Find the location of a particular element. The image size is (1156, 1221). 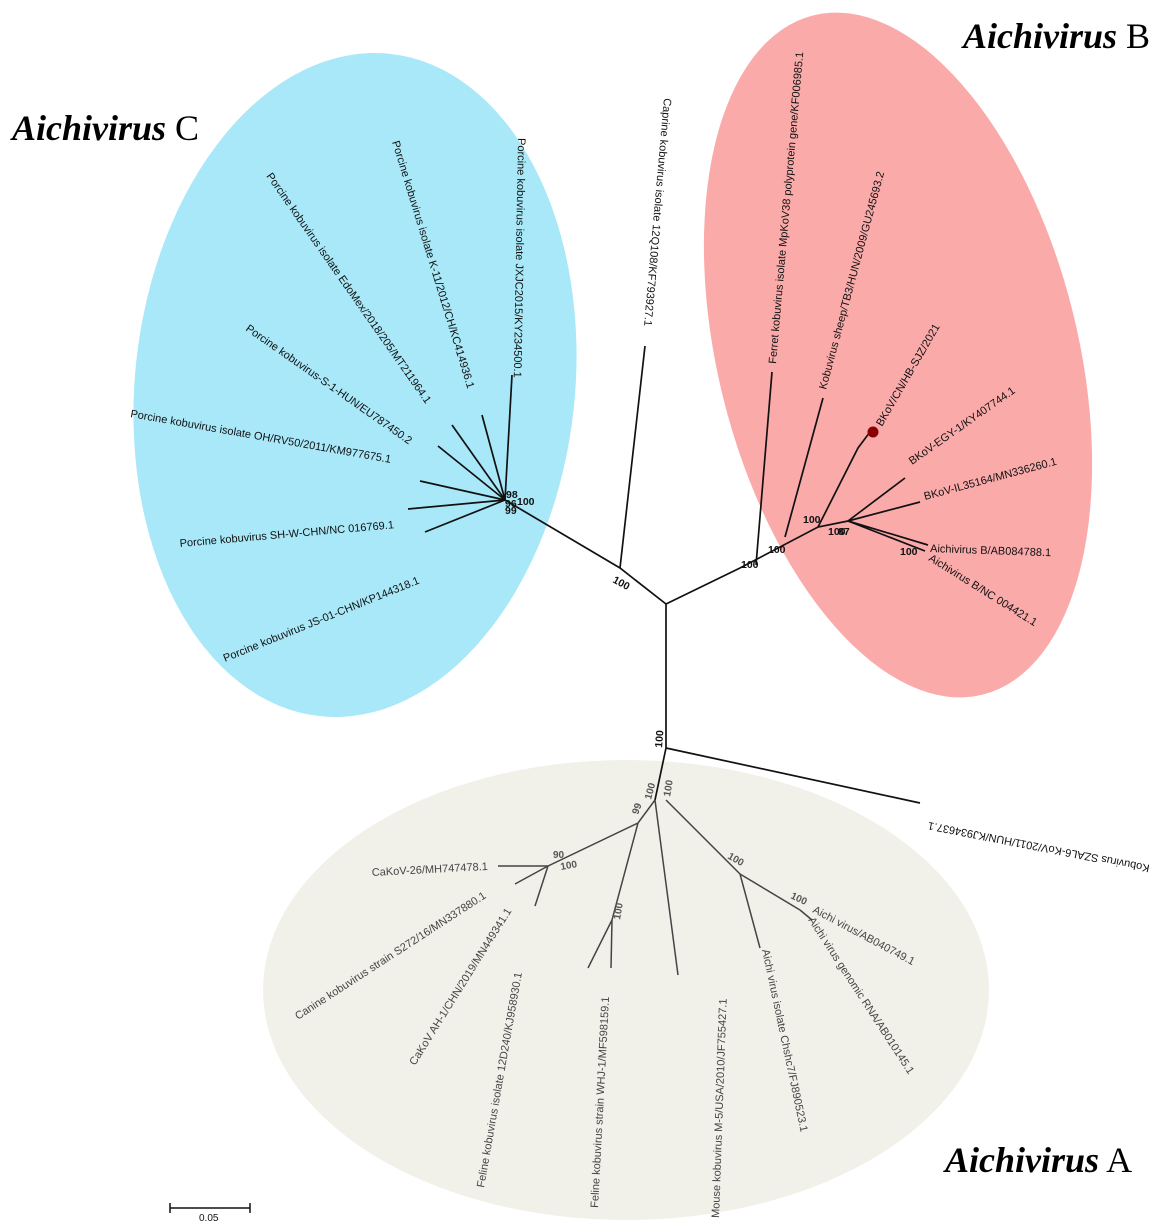

bootstrap-a-feline: 100 is located at coordinates (619, 911).